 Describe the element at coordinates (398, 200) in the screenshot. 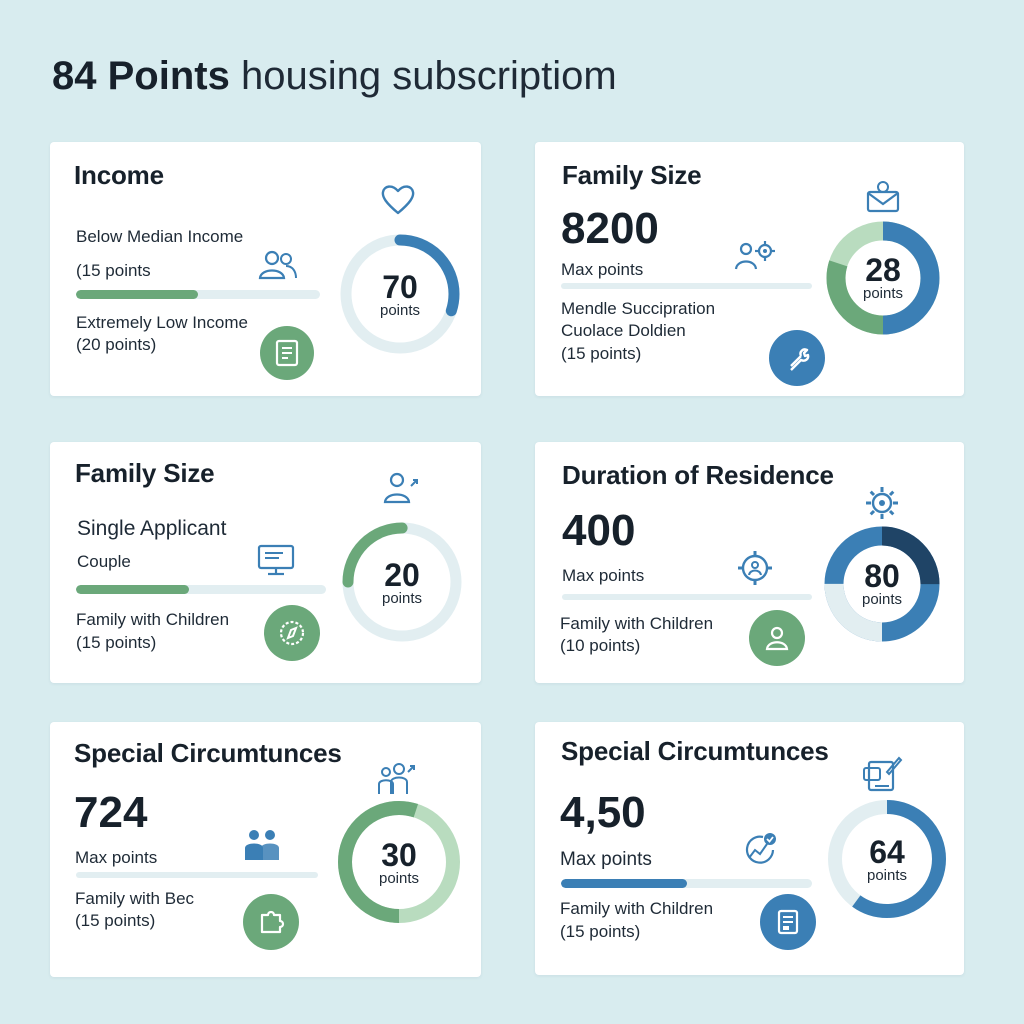

I see `heart-icon` at that location.